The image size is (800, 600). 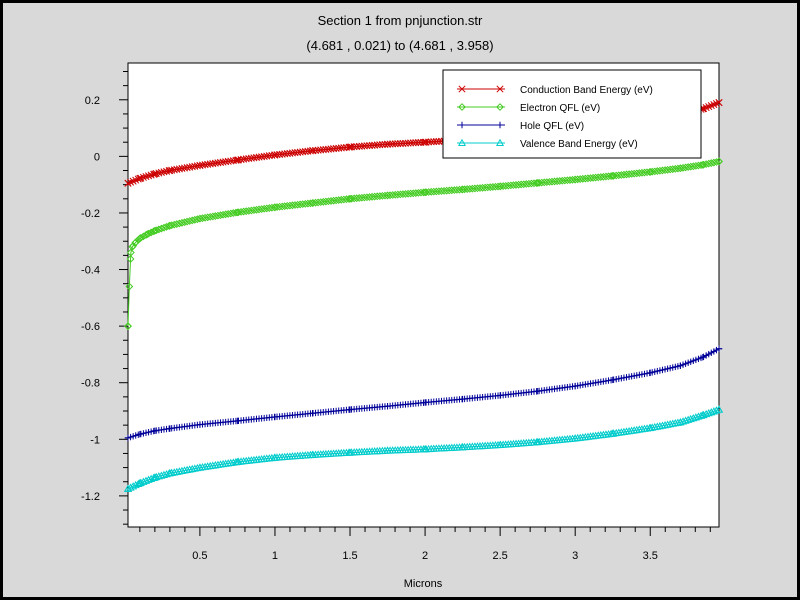 I want to click on legend-entry: Hole QFL (eV), so click(x=520, y=126).